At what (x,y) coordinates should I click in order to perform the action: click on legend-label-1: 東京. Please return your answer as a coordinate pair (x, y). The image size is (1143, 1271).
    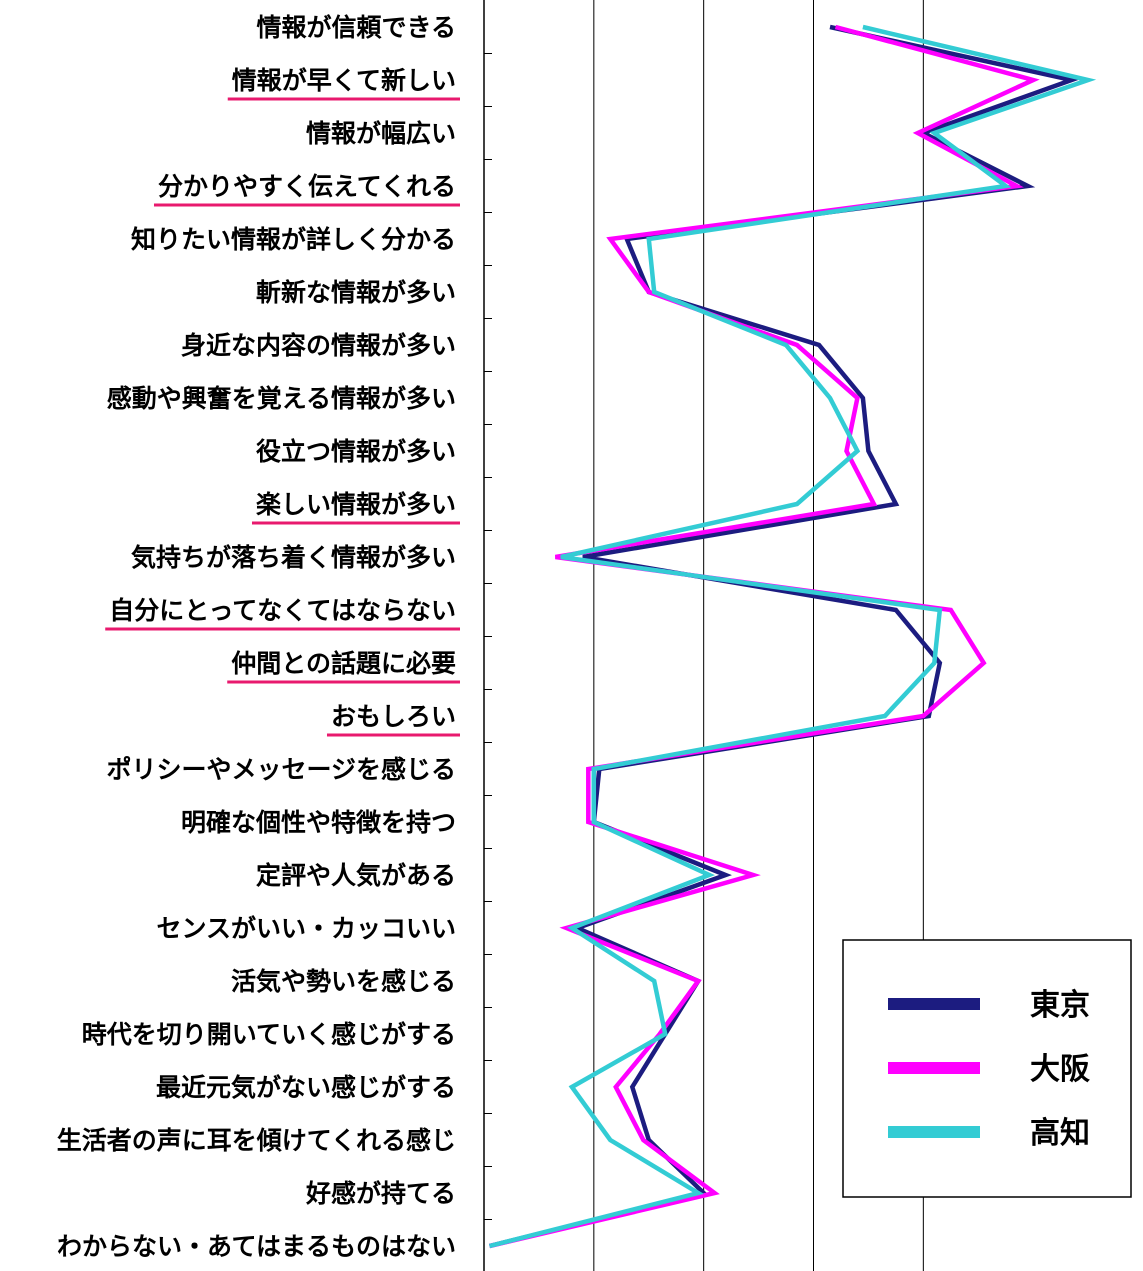
    Looking at the image, I should click on (1060, 1005).